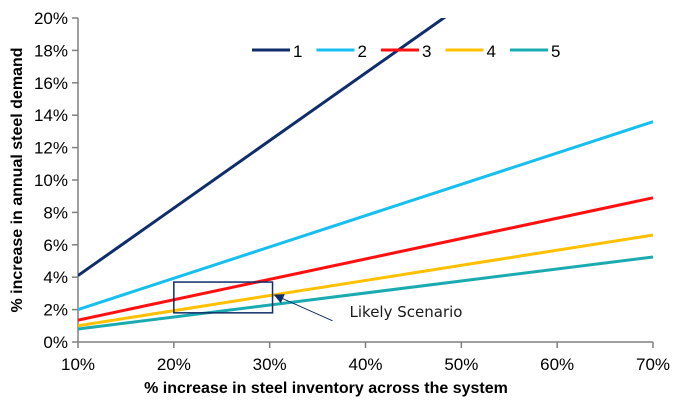  I want to click on y-tick-label: 0%, so click(55, 342).